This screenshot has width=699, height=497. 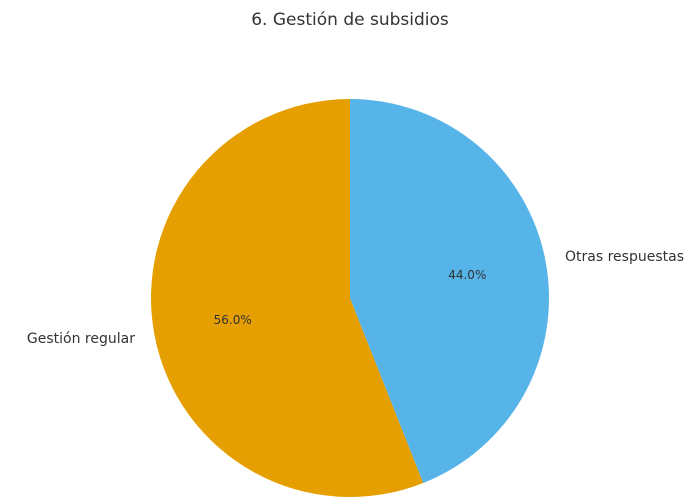 What do you see at coordinates (81, 339) in the screenshot?
I see `category-label: Gestión regular` at bounding box center [81, 339].